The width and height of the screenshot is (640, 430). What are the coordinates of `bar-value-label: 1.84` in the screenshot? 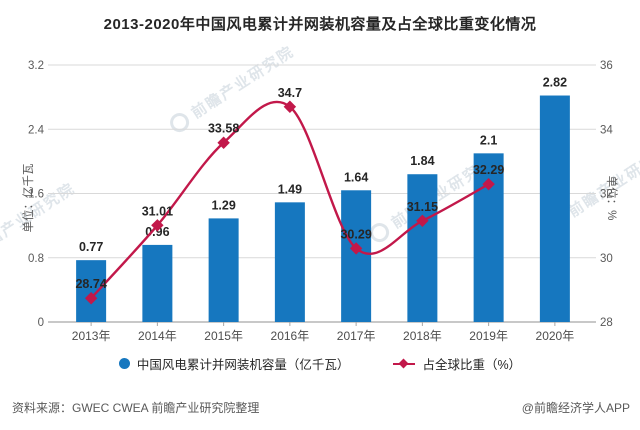 It's located at (422, 161).